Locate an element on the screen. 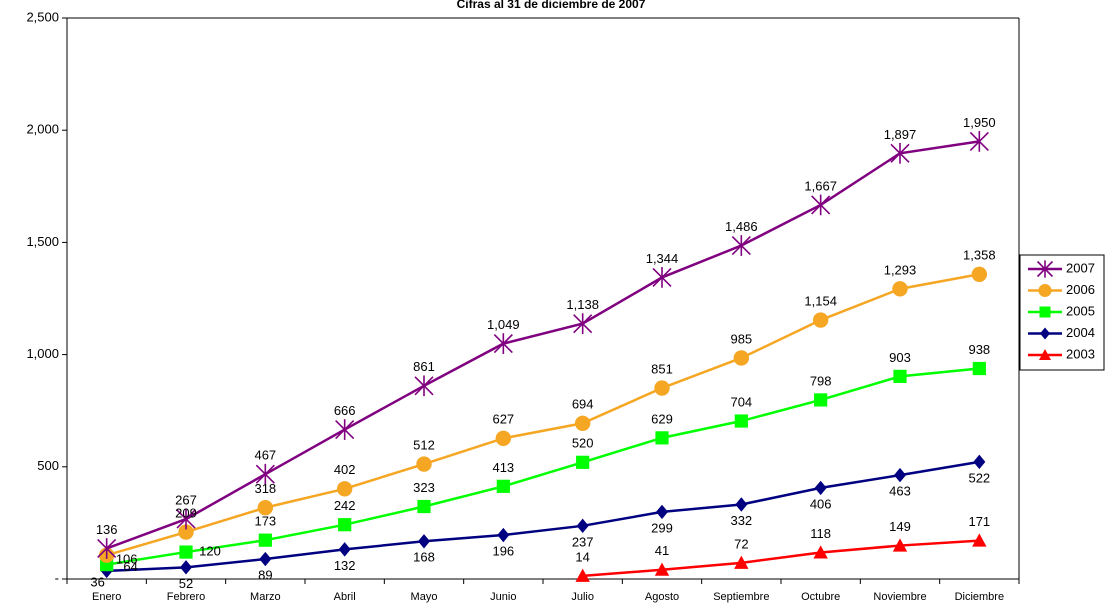 This screenshot has width=1106, height=605. data-label: 267 is located at coordinates (186, 500).